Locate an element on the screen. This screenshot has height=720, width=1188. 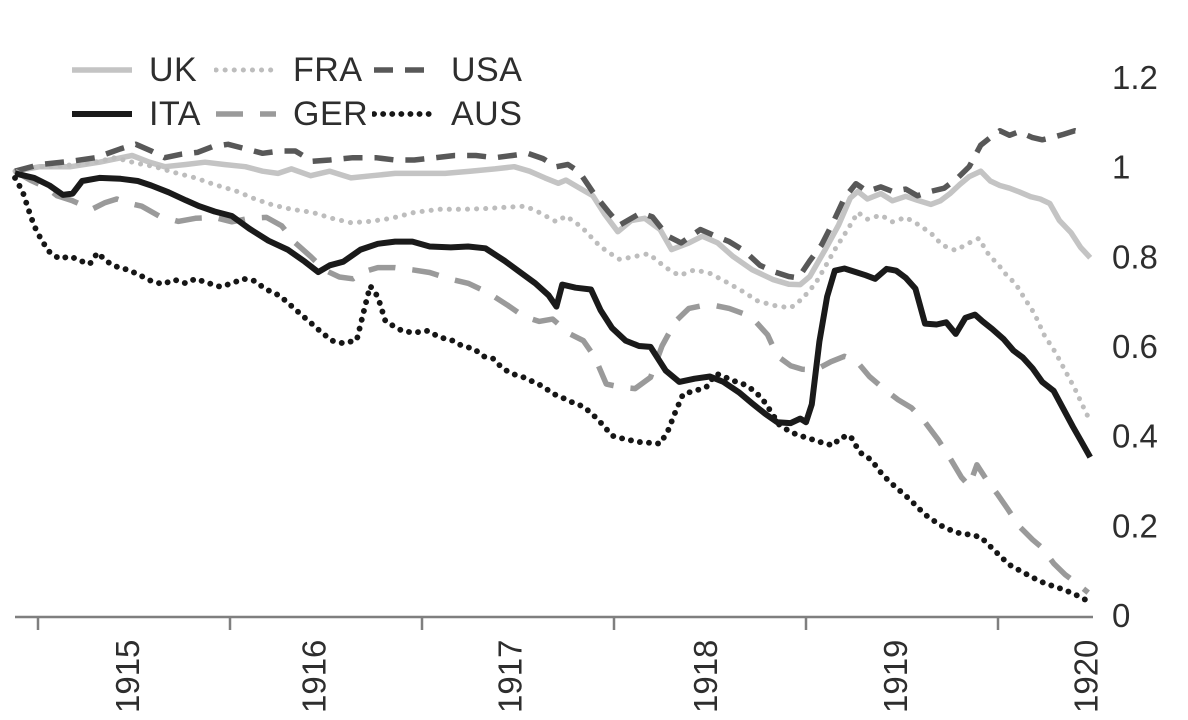
y-axis-label-0.4: 0.4 is located at coordinates (1135, 436).